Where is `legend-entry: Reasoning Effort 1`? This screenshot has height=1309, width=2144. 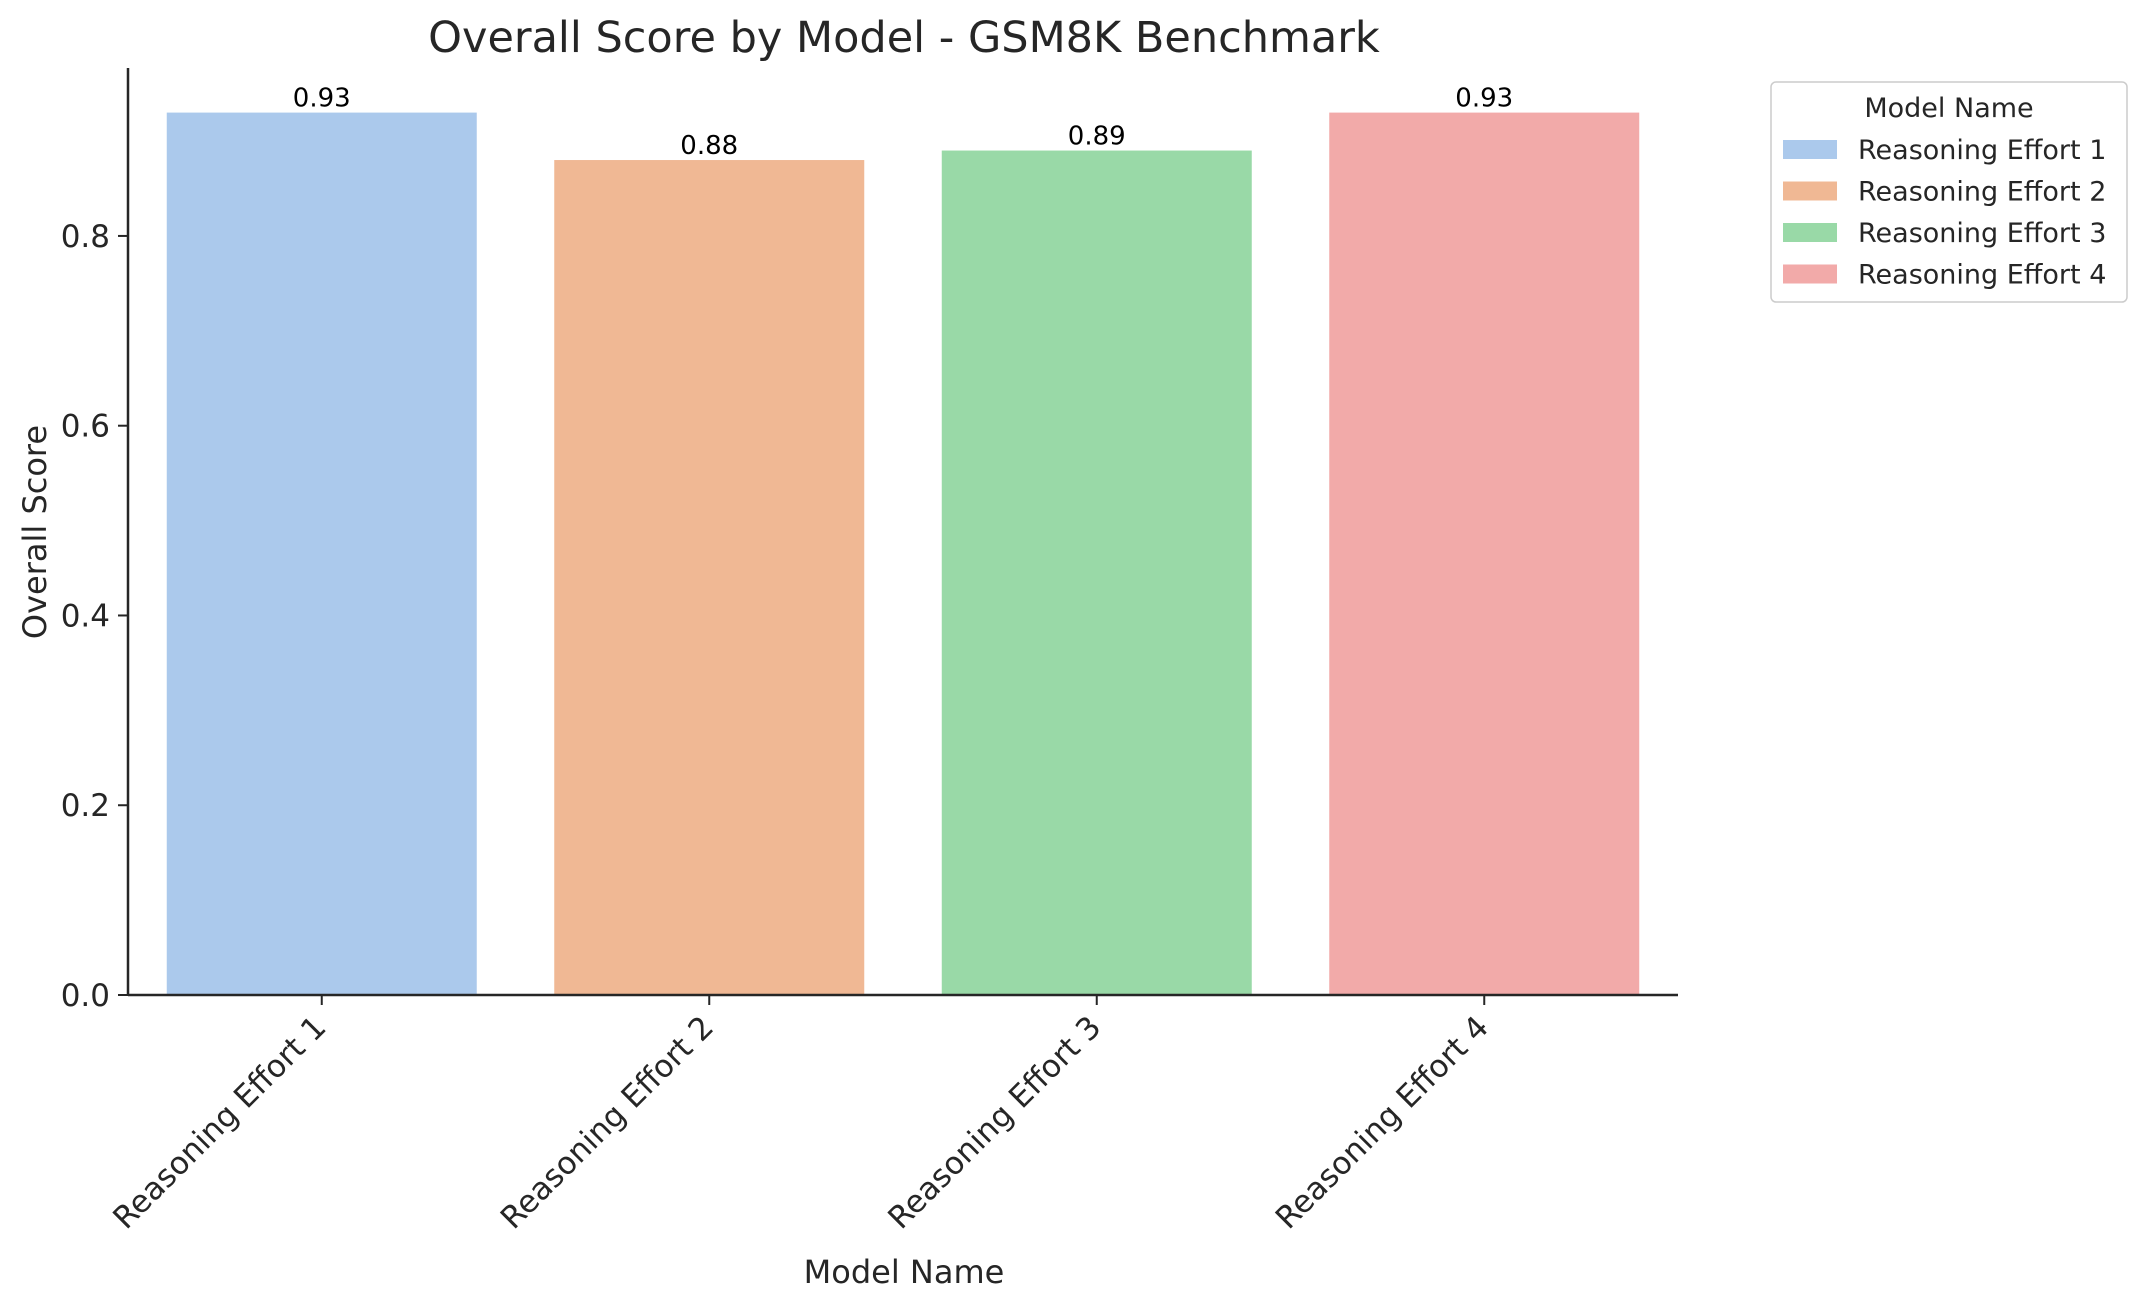
legend-entry: Reasoning Effort 1 is located at coordinates (1982, 150).